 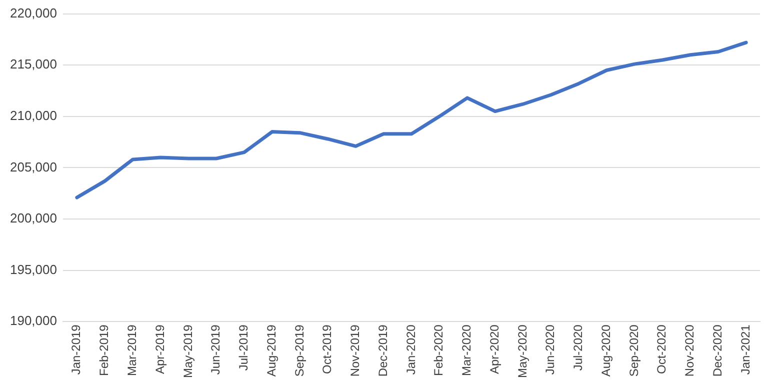 I want to click on x-tick-label: May-2020, so click(x=522, y=351).